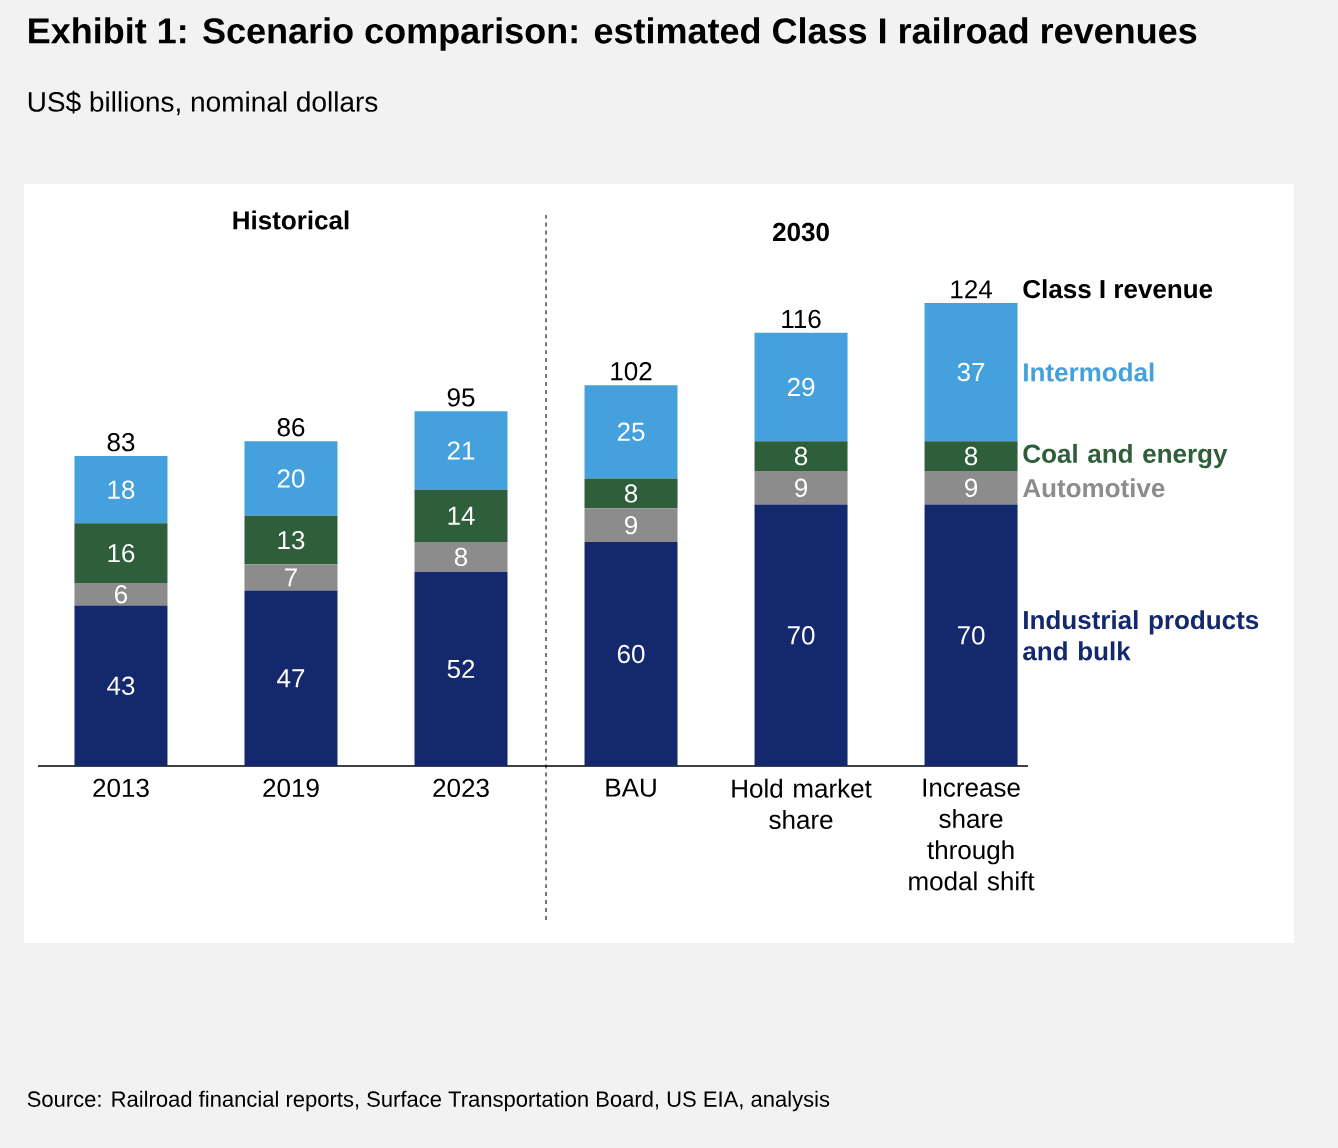  What do you see at coordinates (203, 103) in the screenshot?
I see `chart-subtitle: US$ billions, nominal dollars` at bounding box center [203, 103].